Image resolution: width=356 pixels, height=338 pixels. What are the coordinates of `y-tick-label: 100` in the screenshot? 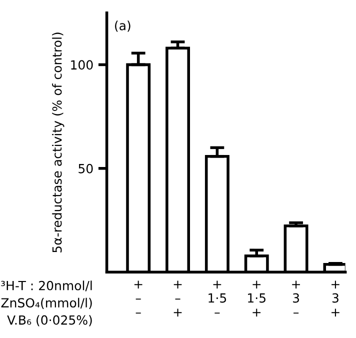 It's located at (82, 65).